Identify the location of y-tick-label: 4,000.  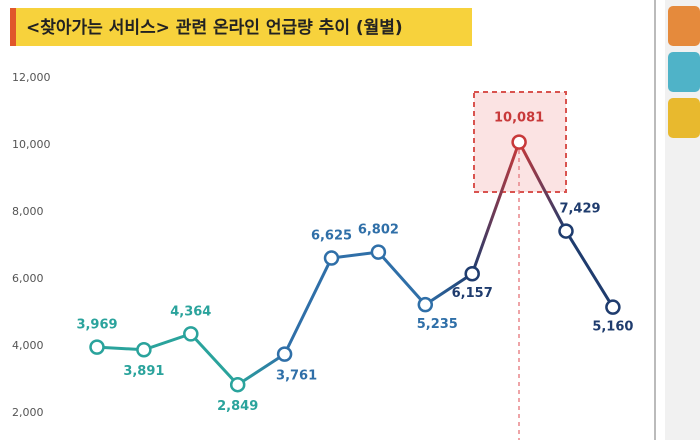
(28, 345).